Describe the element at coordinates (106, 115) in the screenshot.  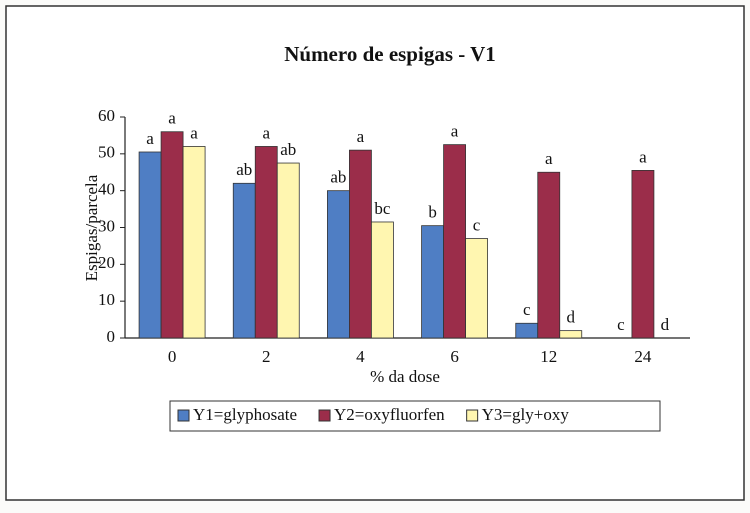
I see `y-tick-label: 60` at that location.